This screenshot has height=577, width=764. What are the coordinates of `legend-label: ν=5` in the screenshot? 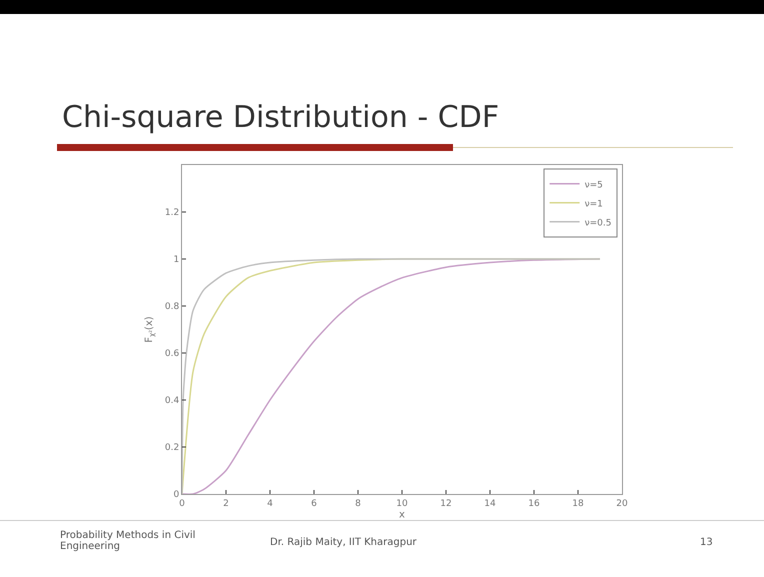 It's located at (593, 185).